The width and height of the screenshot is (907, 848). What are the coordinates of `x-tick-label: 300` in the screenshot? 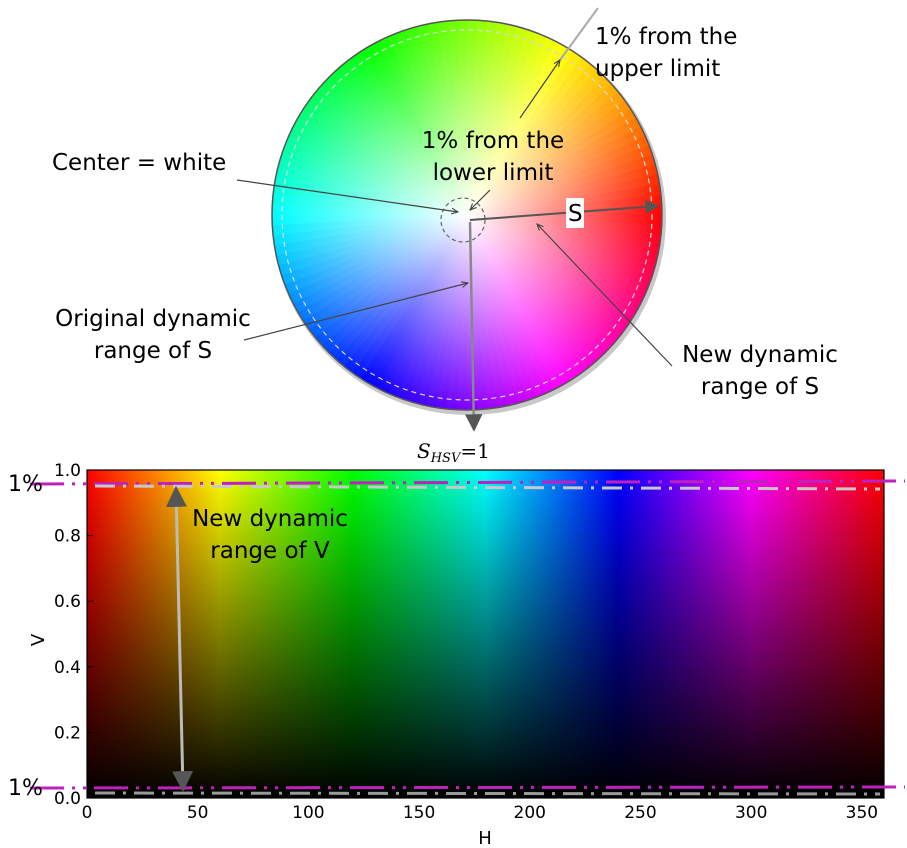 It's located at (751, 813).